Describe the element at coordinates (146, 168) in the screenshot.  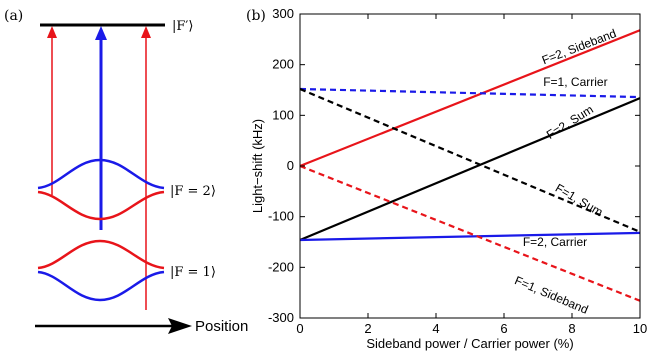
I see `red-arrow-right` at that location.